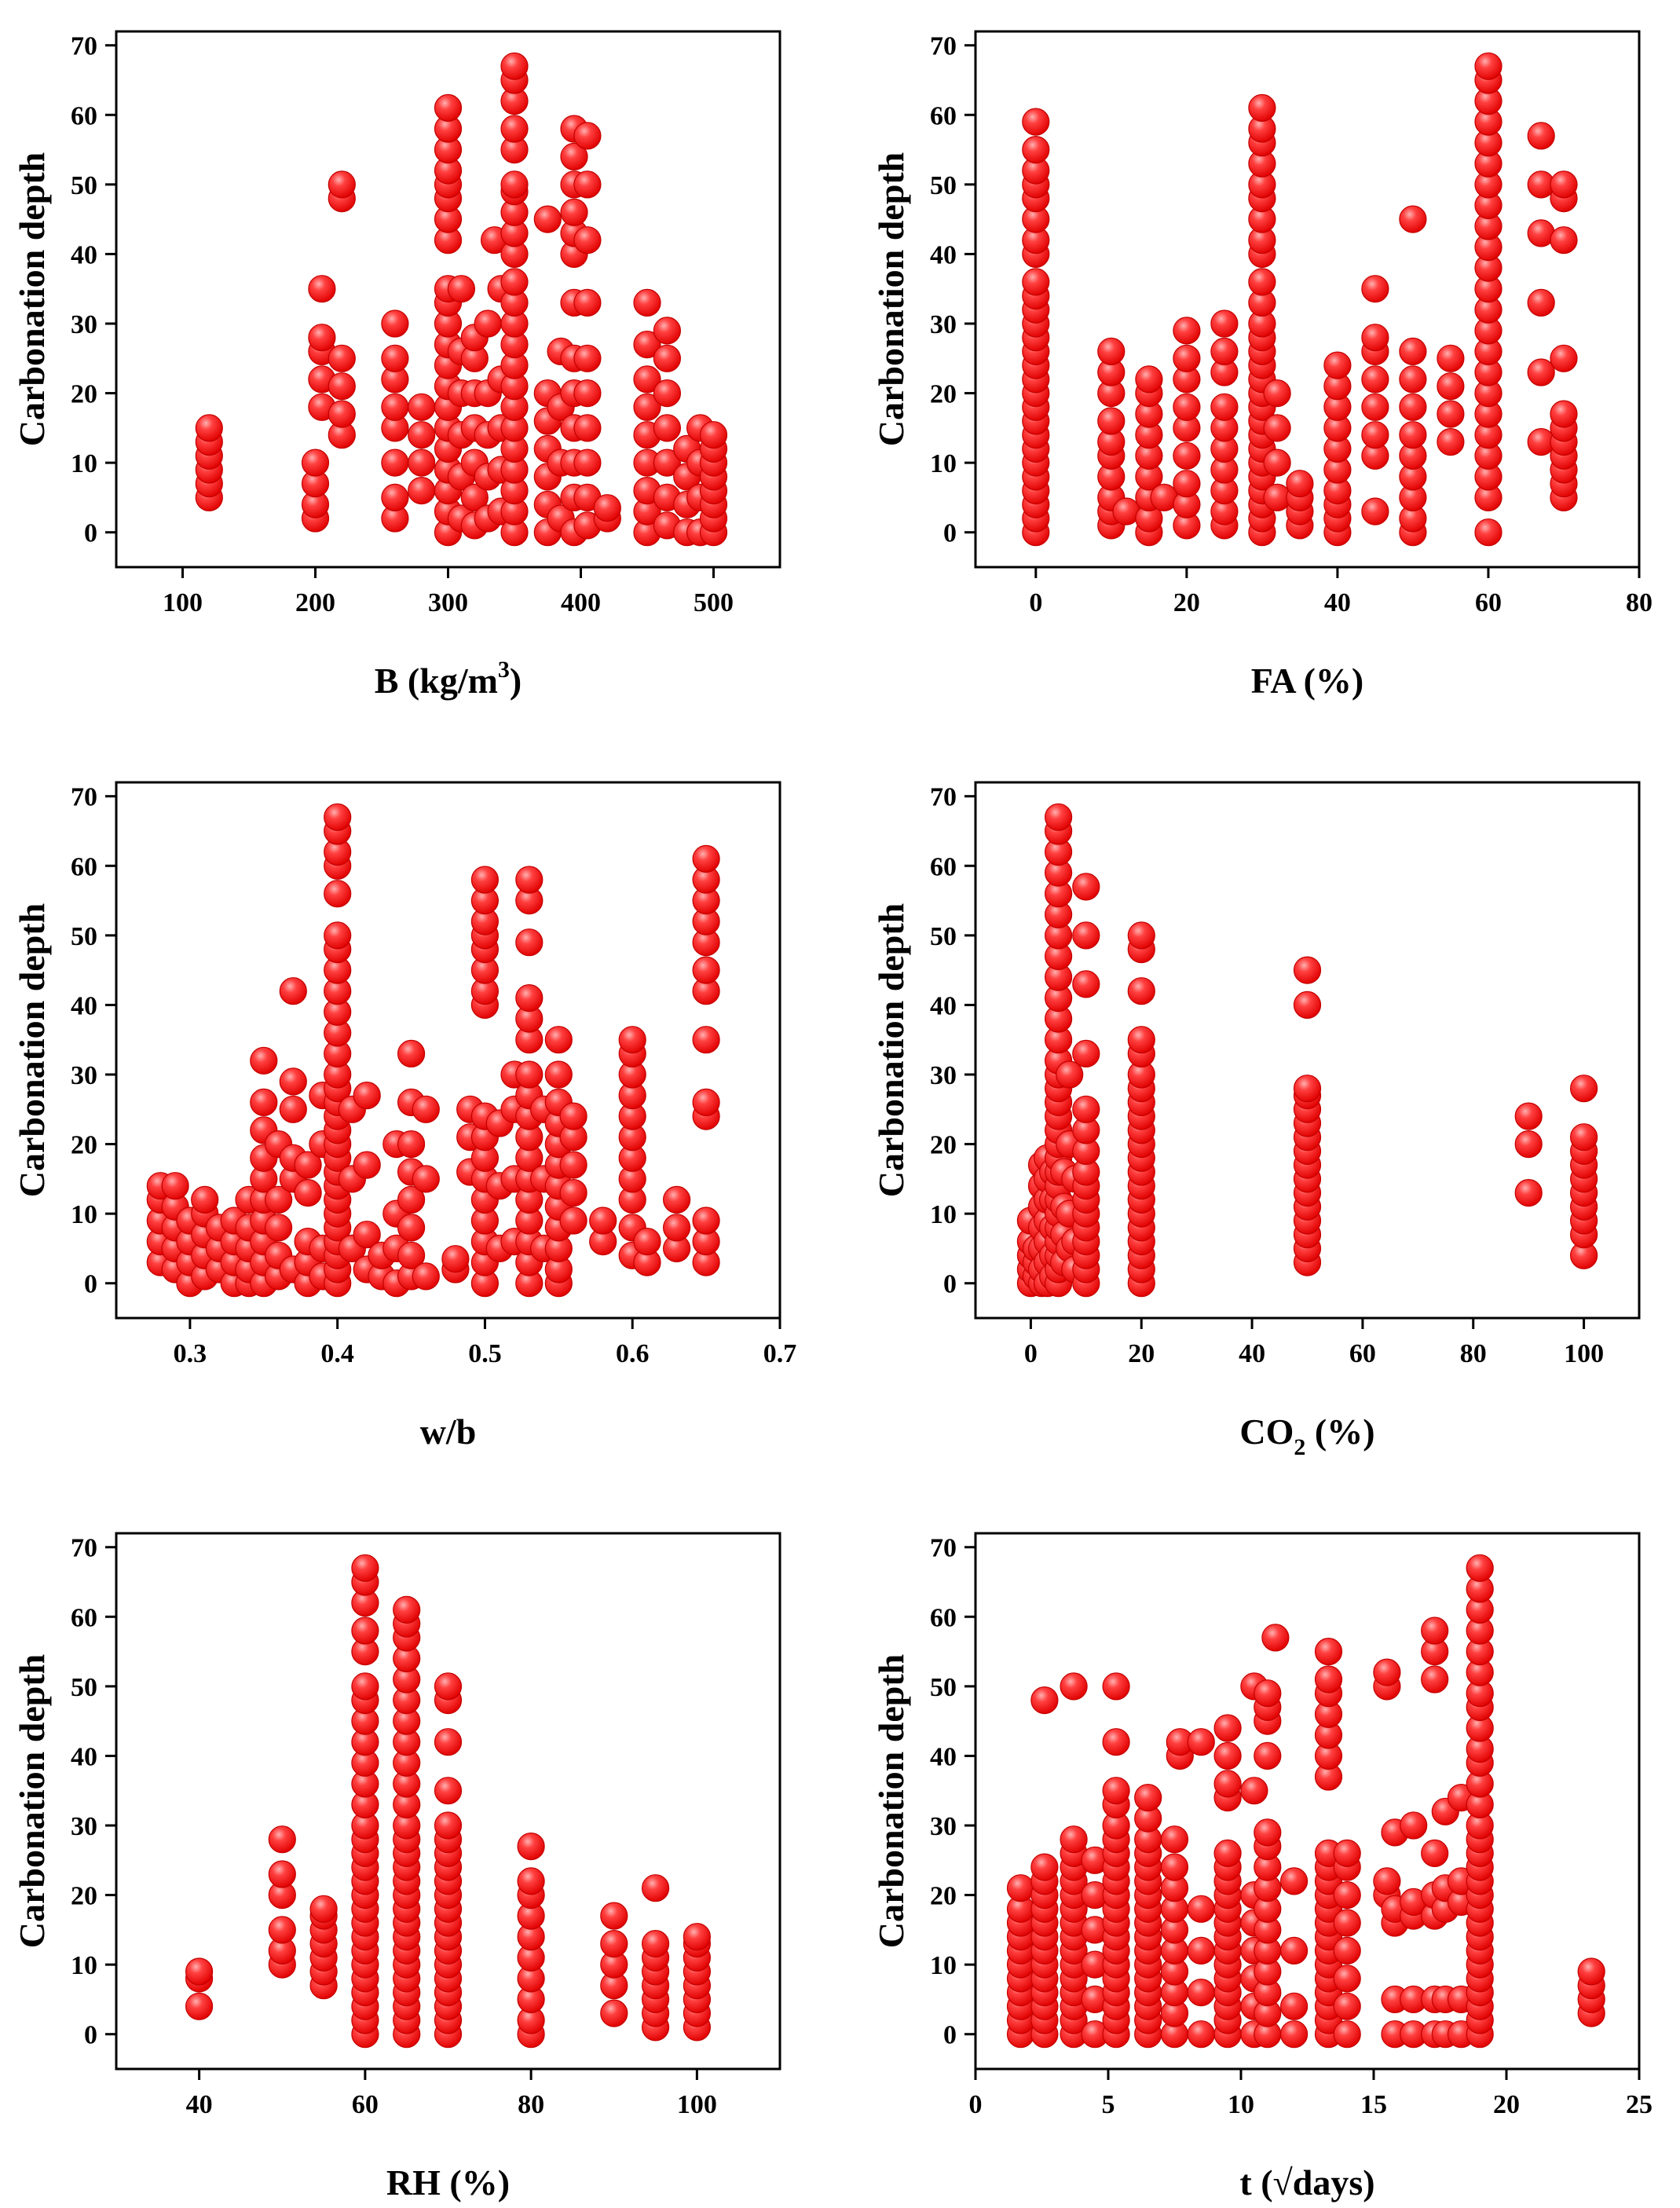 The width and height of the screenshot is (1680, 2208). What do you see at coordinates (1307, 681) in the screenshot?
I see `x-axis-title: FA (%)` at bounding box center [1307, 681].